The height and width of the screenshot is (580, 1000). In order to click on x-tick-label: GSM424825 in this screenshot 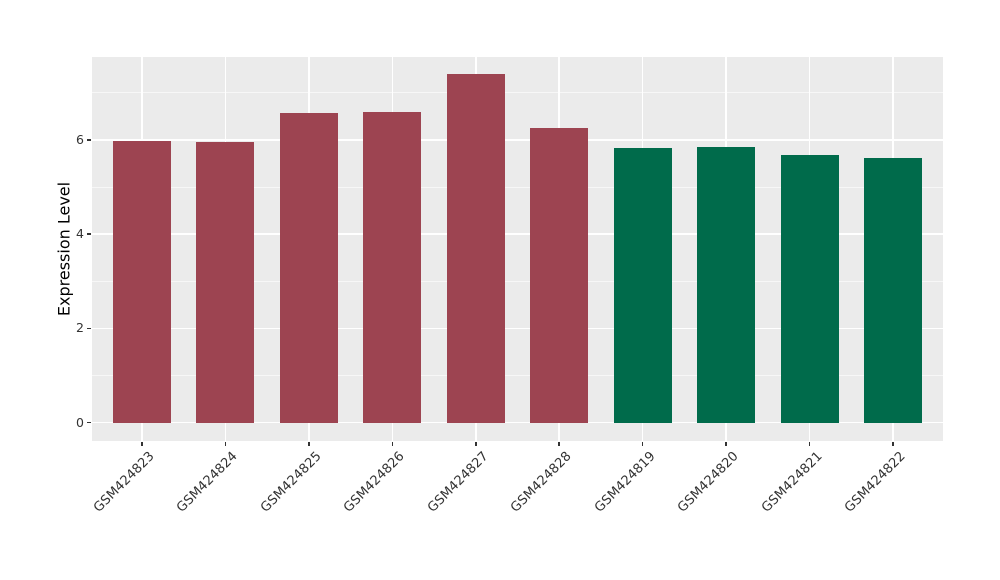, I will do `click(291, 482)`.